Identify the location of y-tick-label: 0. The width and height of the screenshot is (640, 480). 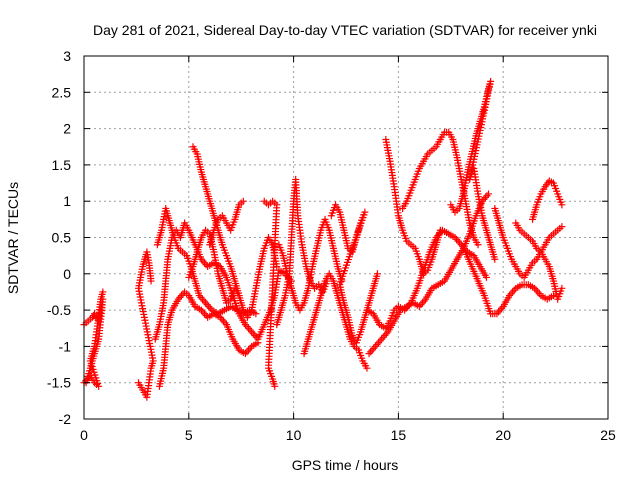
(67, 274).